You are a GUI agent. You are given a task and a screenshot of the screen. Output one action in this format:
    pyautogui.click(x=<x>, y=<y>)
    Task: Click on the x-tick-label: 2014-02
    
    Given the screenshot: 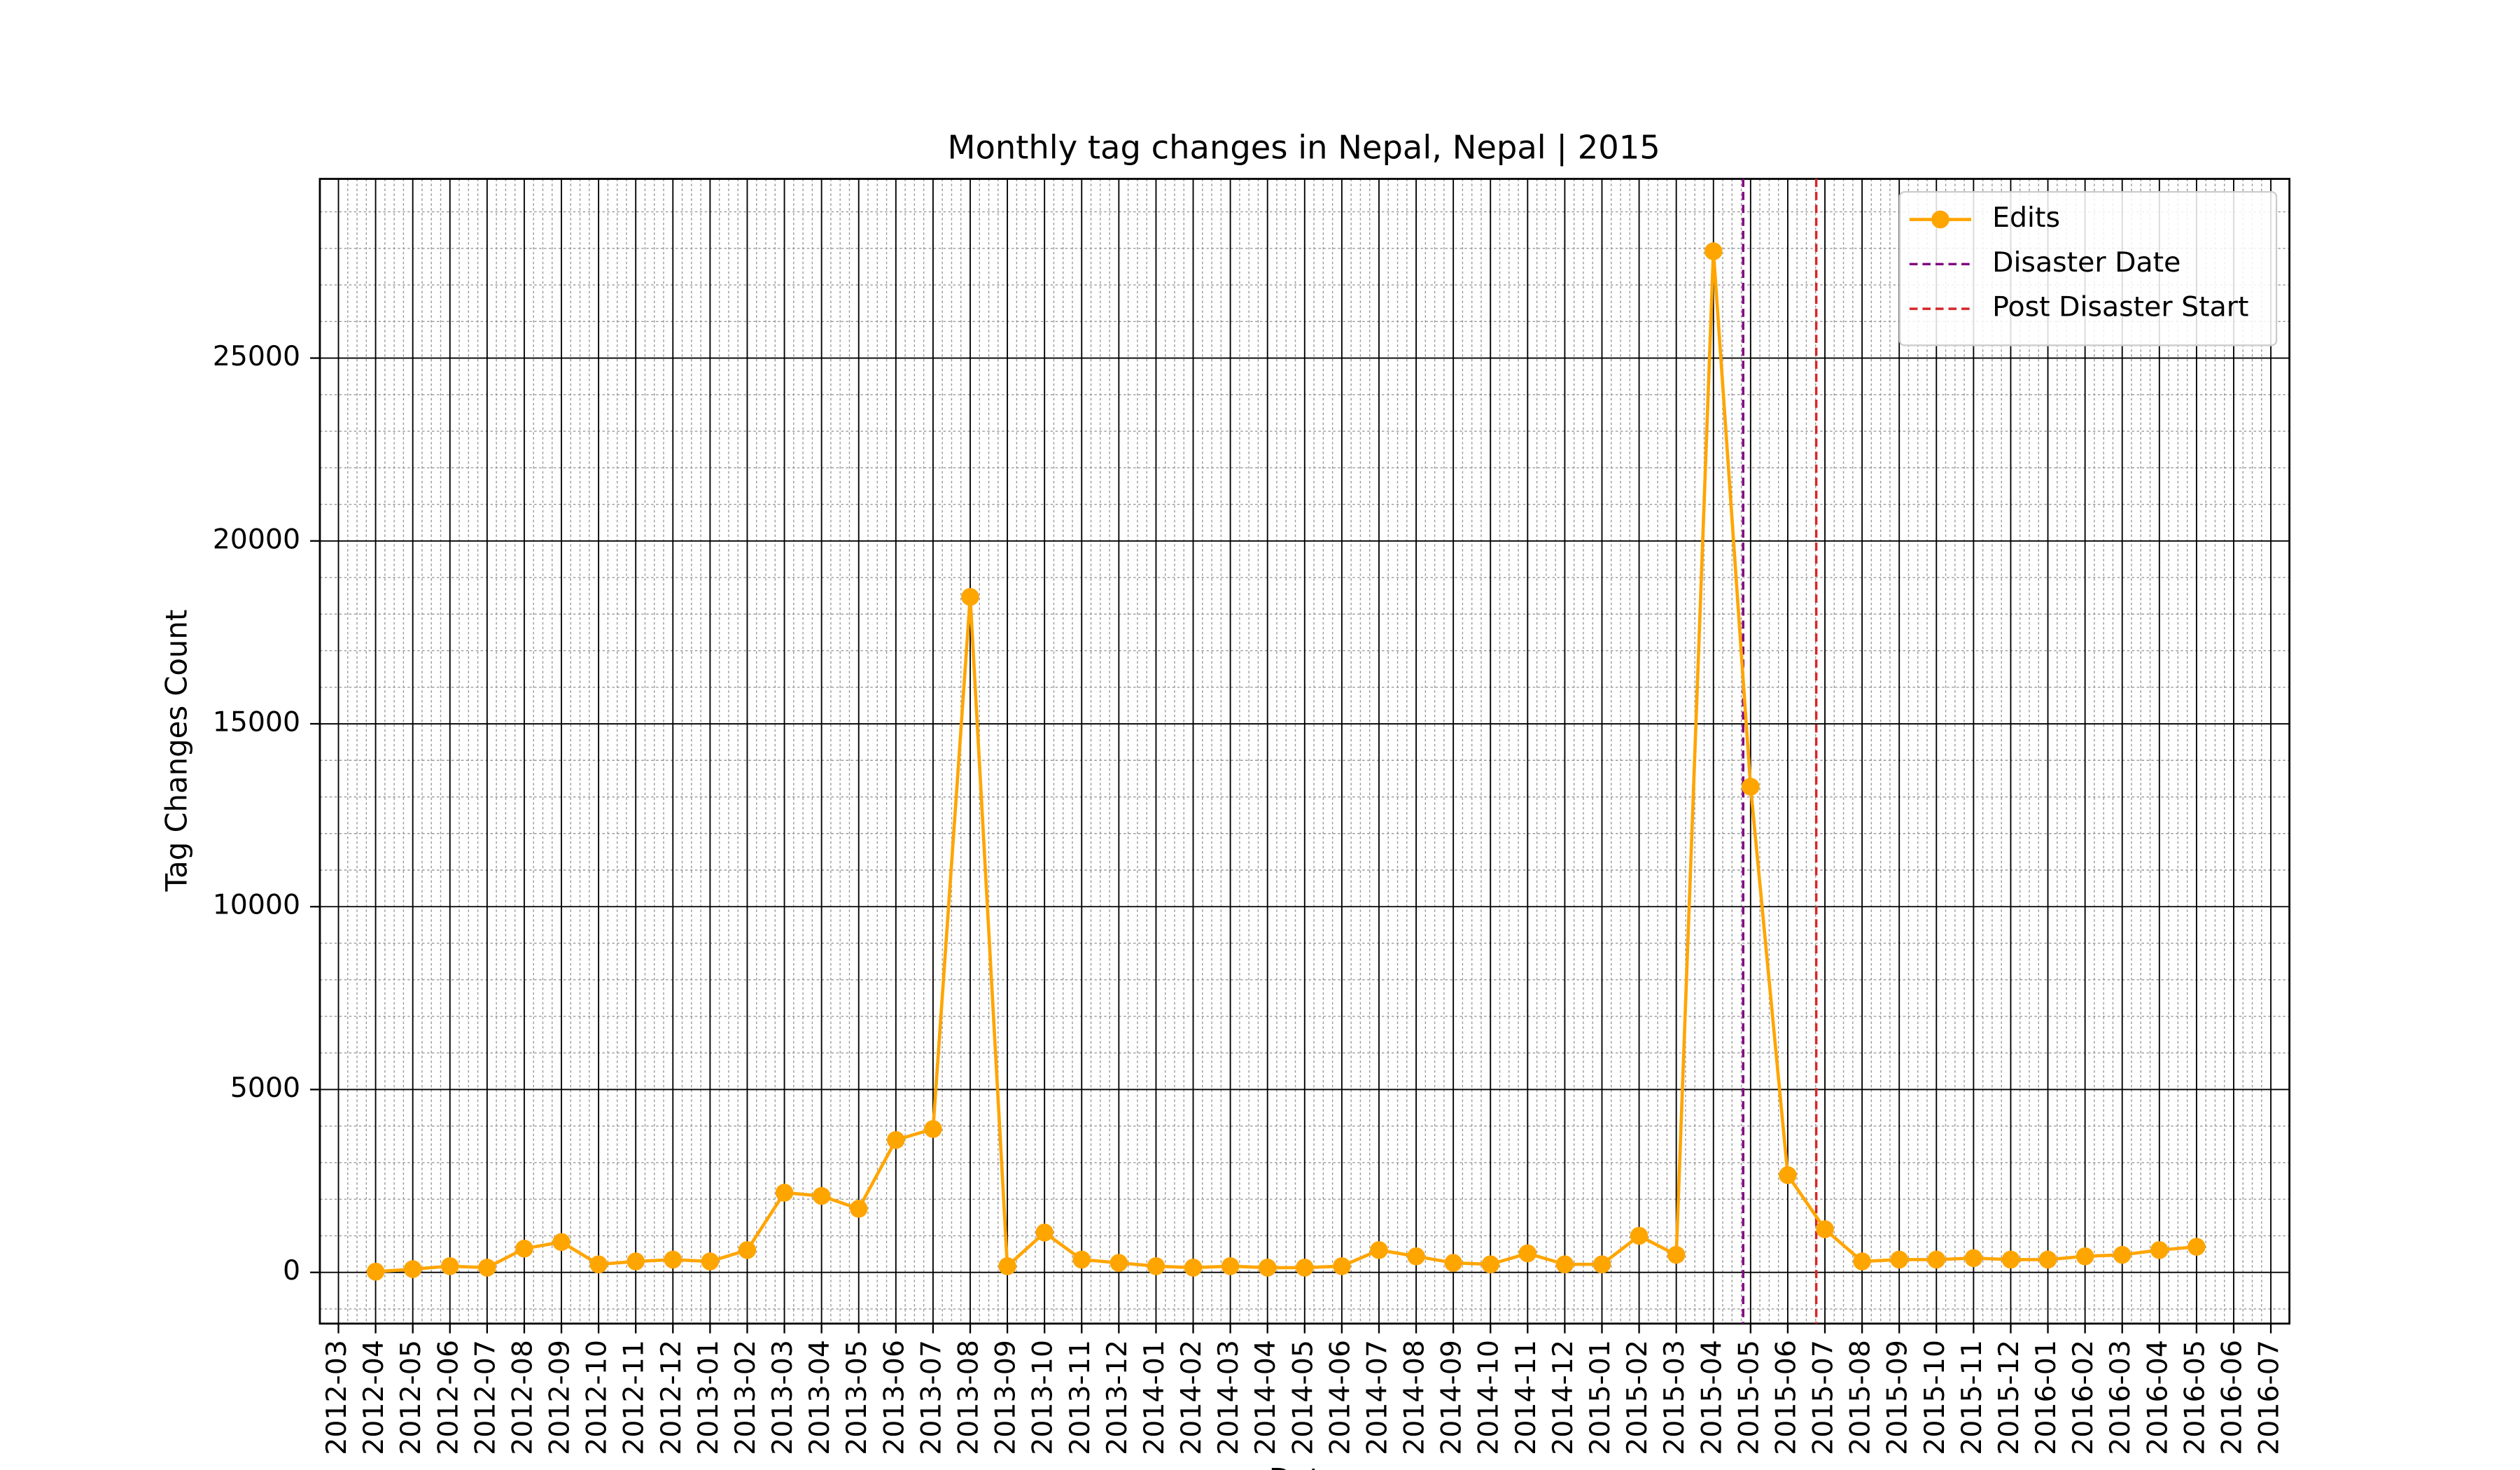 What is the action you would take?
    pyautogui.click(x=1191, y=1397)
    